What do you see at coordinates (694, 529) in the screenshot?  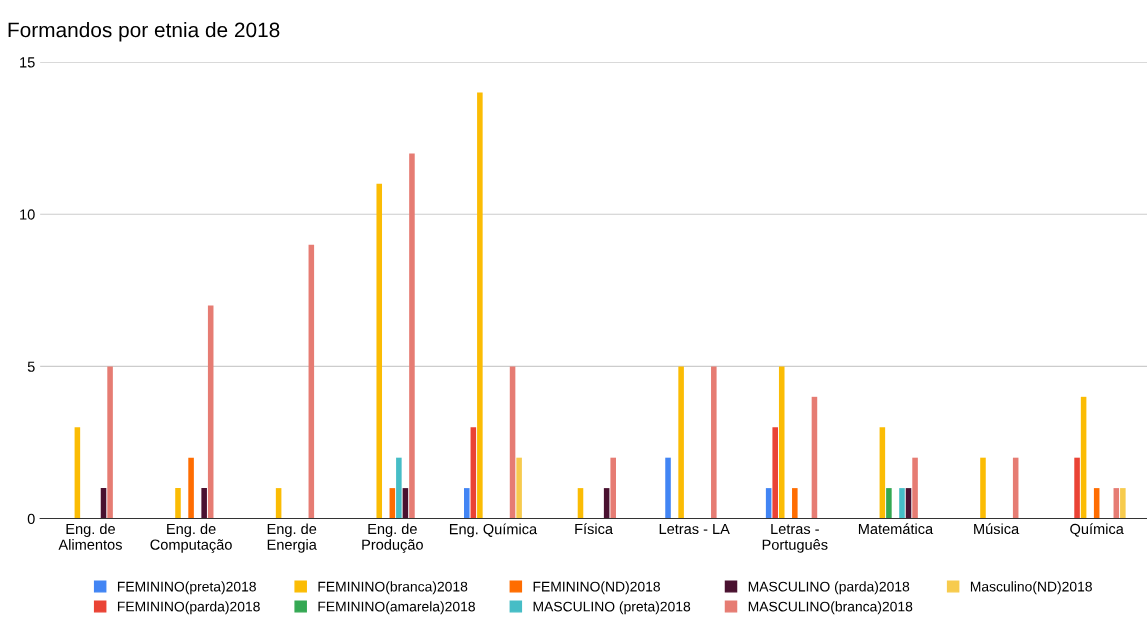 I see `x-tick-label: Letras - LA` at bounding box center [694, 529].